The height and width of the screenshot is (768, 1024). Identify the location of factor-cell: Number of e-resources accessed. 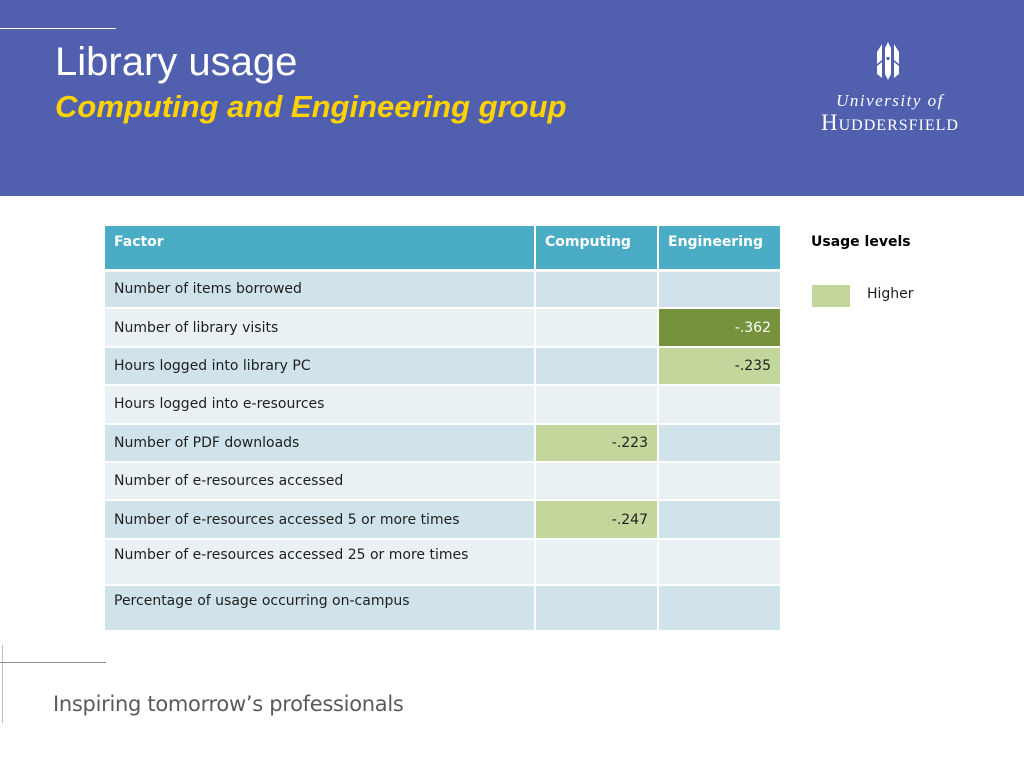
(319, 481).